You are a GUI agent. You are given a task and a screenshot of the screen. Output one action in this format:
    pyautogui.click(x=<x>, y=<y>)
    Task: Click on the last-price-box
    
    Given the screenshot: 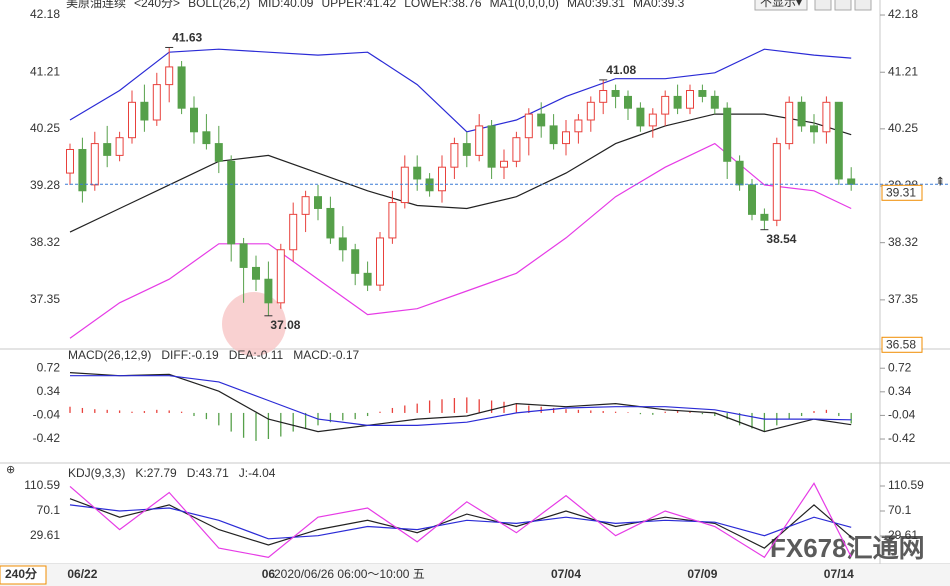 What is the action you would take?
    pyautogui.click(x=902, y=192)
    